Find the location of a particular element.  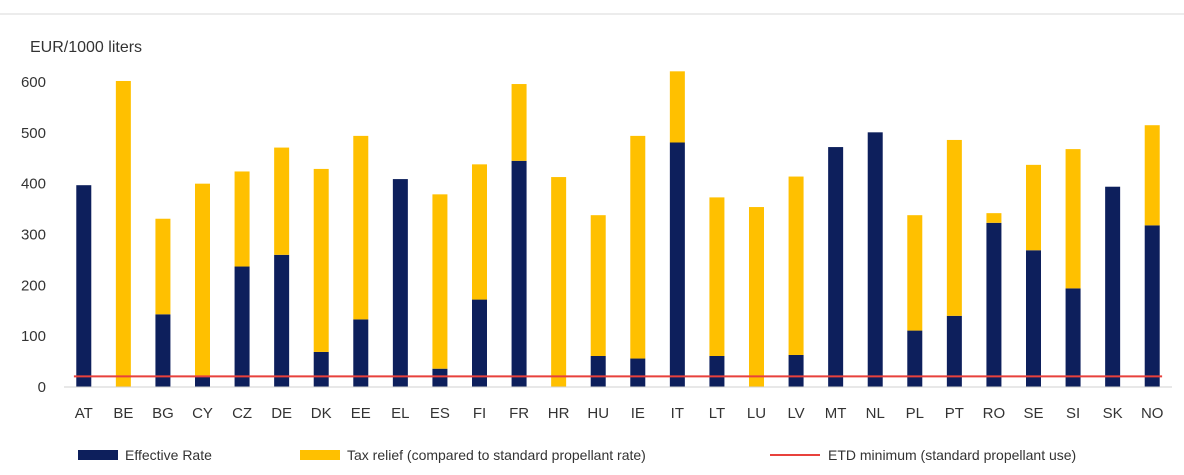

y-tick-label: 300 is located at coordinates (33, 235).